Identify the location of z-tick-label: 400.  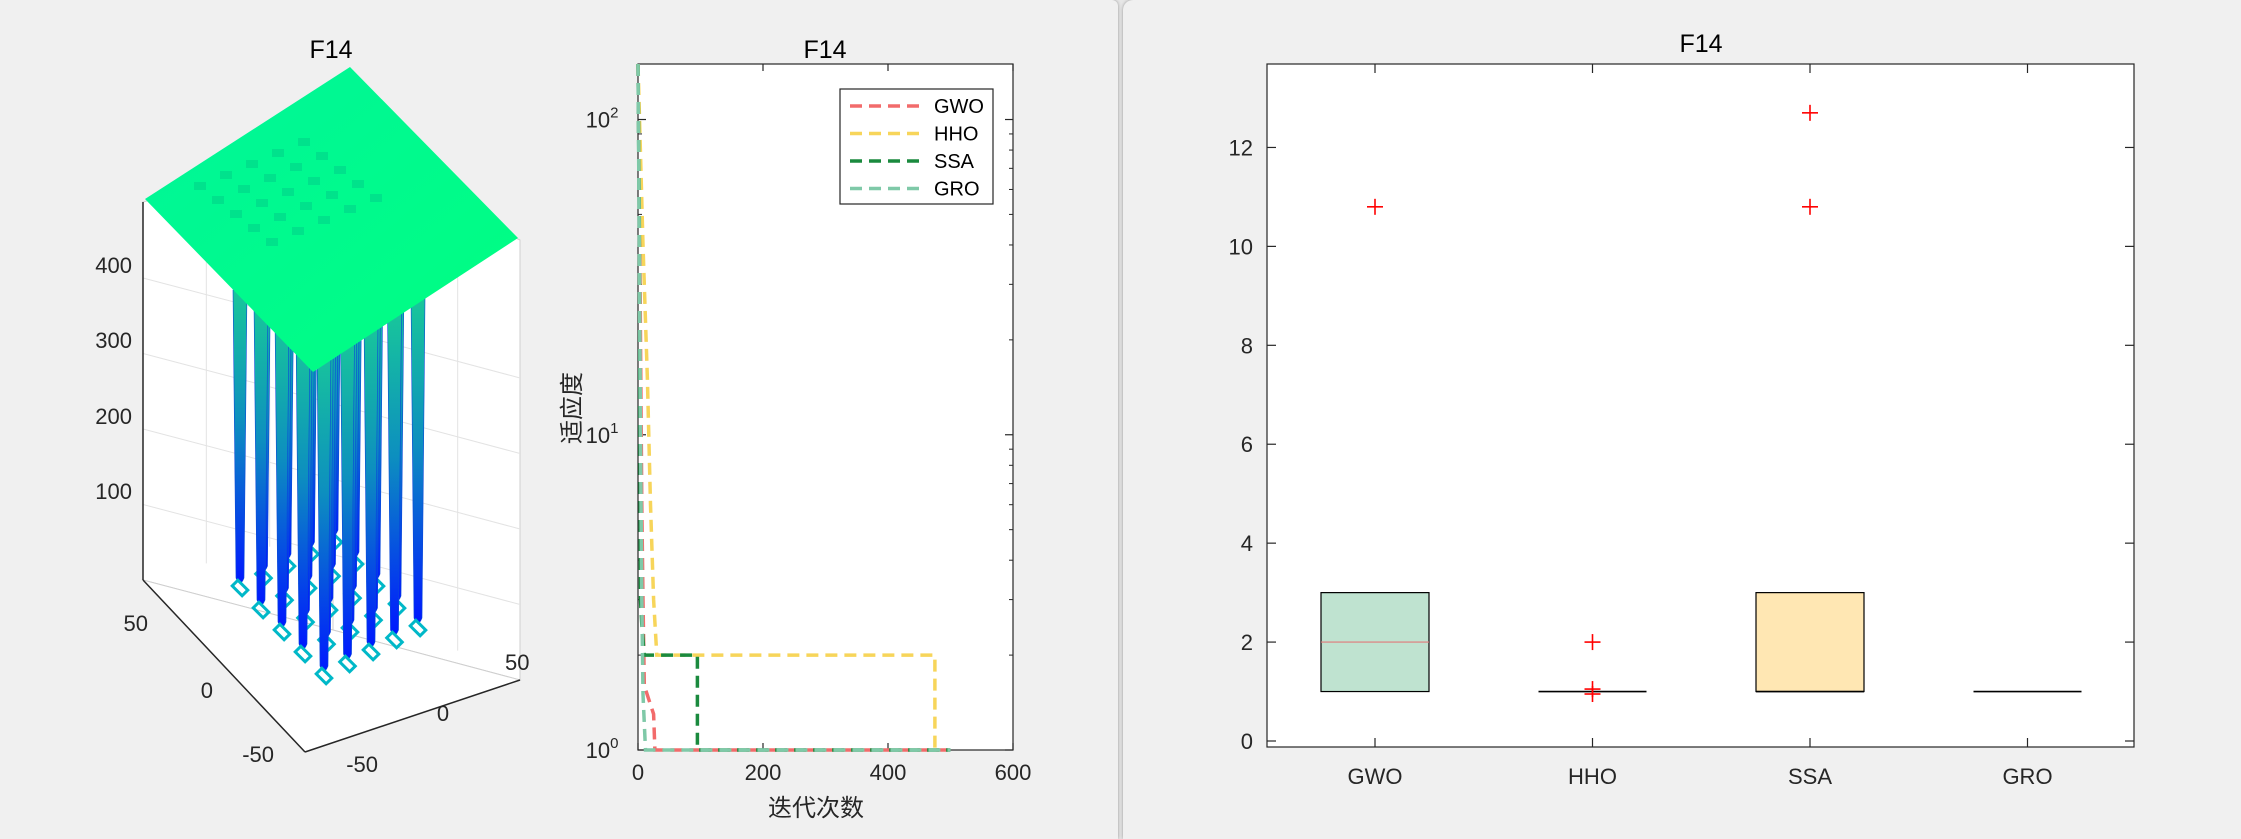
(113, 265).